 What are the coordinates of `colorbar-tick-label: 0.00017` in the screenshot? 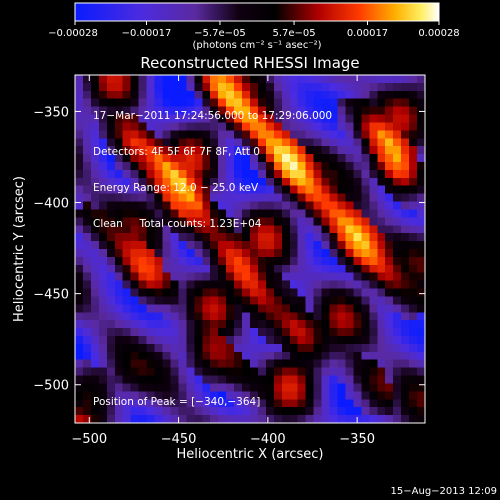 It's located at (367, 33).